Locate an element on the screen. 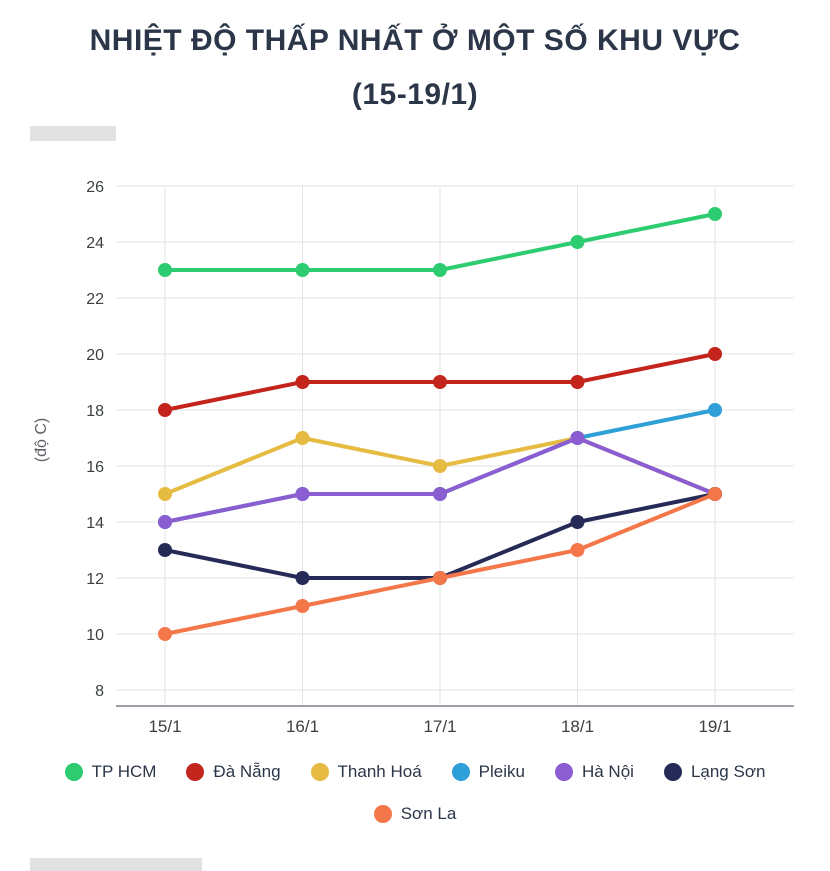  chart-title-line1: NHIỆT ĐỘ THẤP NHẤT Ở MỘT SỐ KHU VỰC is located at coordinates (415, 40).